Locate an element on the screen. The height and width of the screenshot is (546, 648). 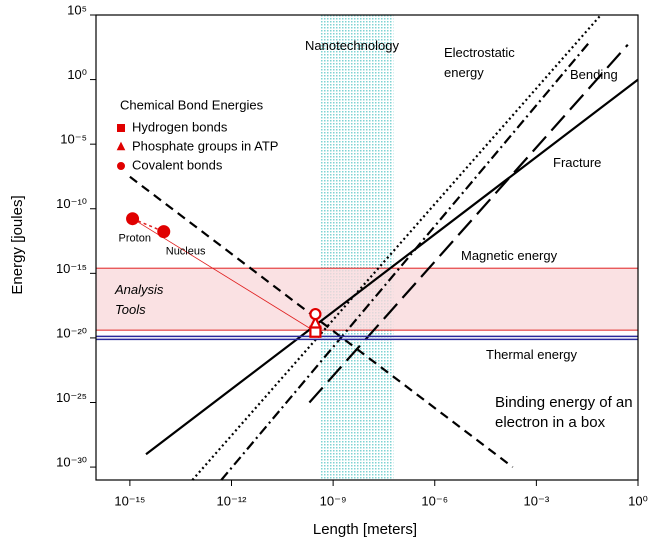
x-tick-label: 10⁻¹² is located at coordinates (232, 500).